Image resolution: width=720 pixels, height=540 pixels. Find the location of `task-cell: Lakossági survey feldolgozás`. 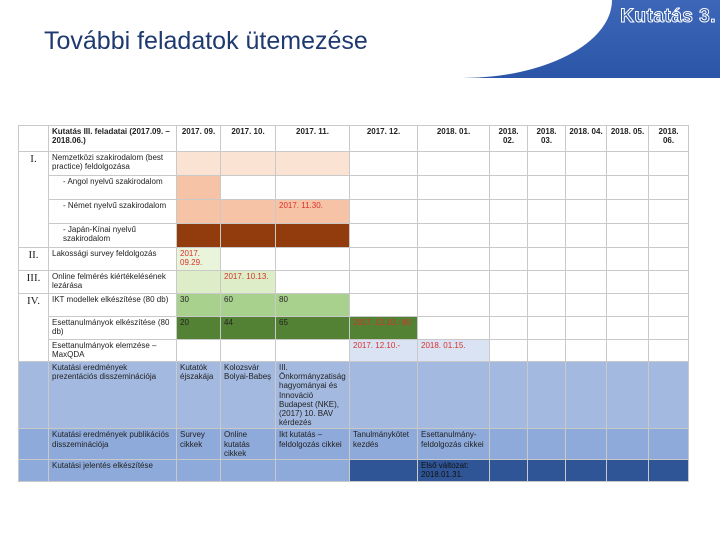

task-cell: Lakossági survey feldolgozás is located at coordinates (112, 259).